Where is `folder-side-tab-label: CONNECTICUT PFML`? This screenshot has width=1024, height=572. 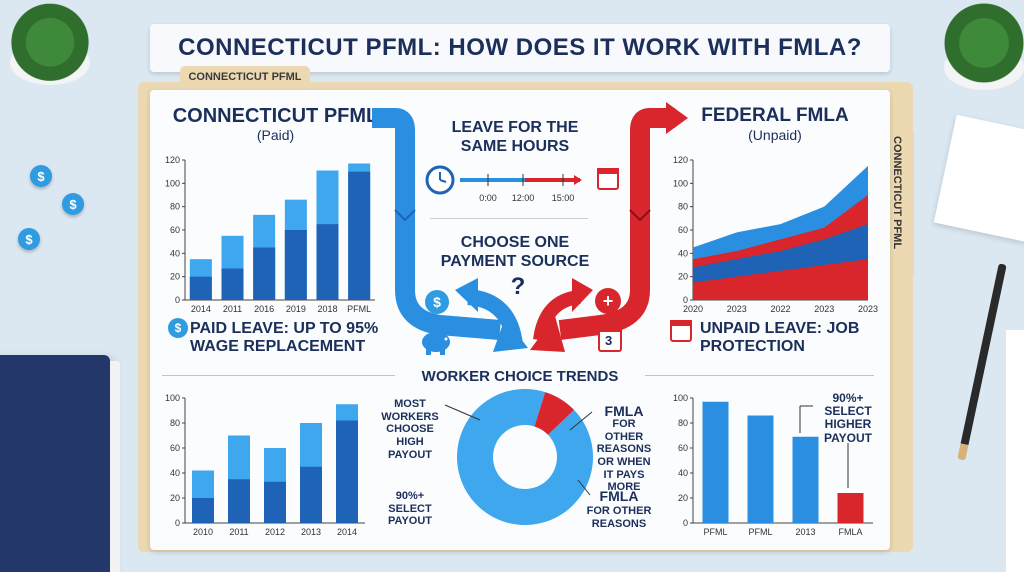
folder-side-tab-label: CONNECTICUT PFML is located at coordinates (897, 193).